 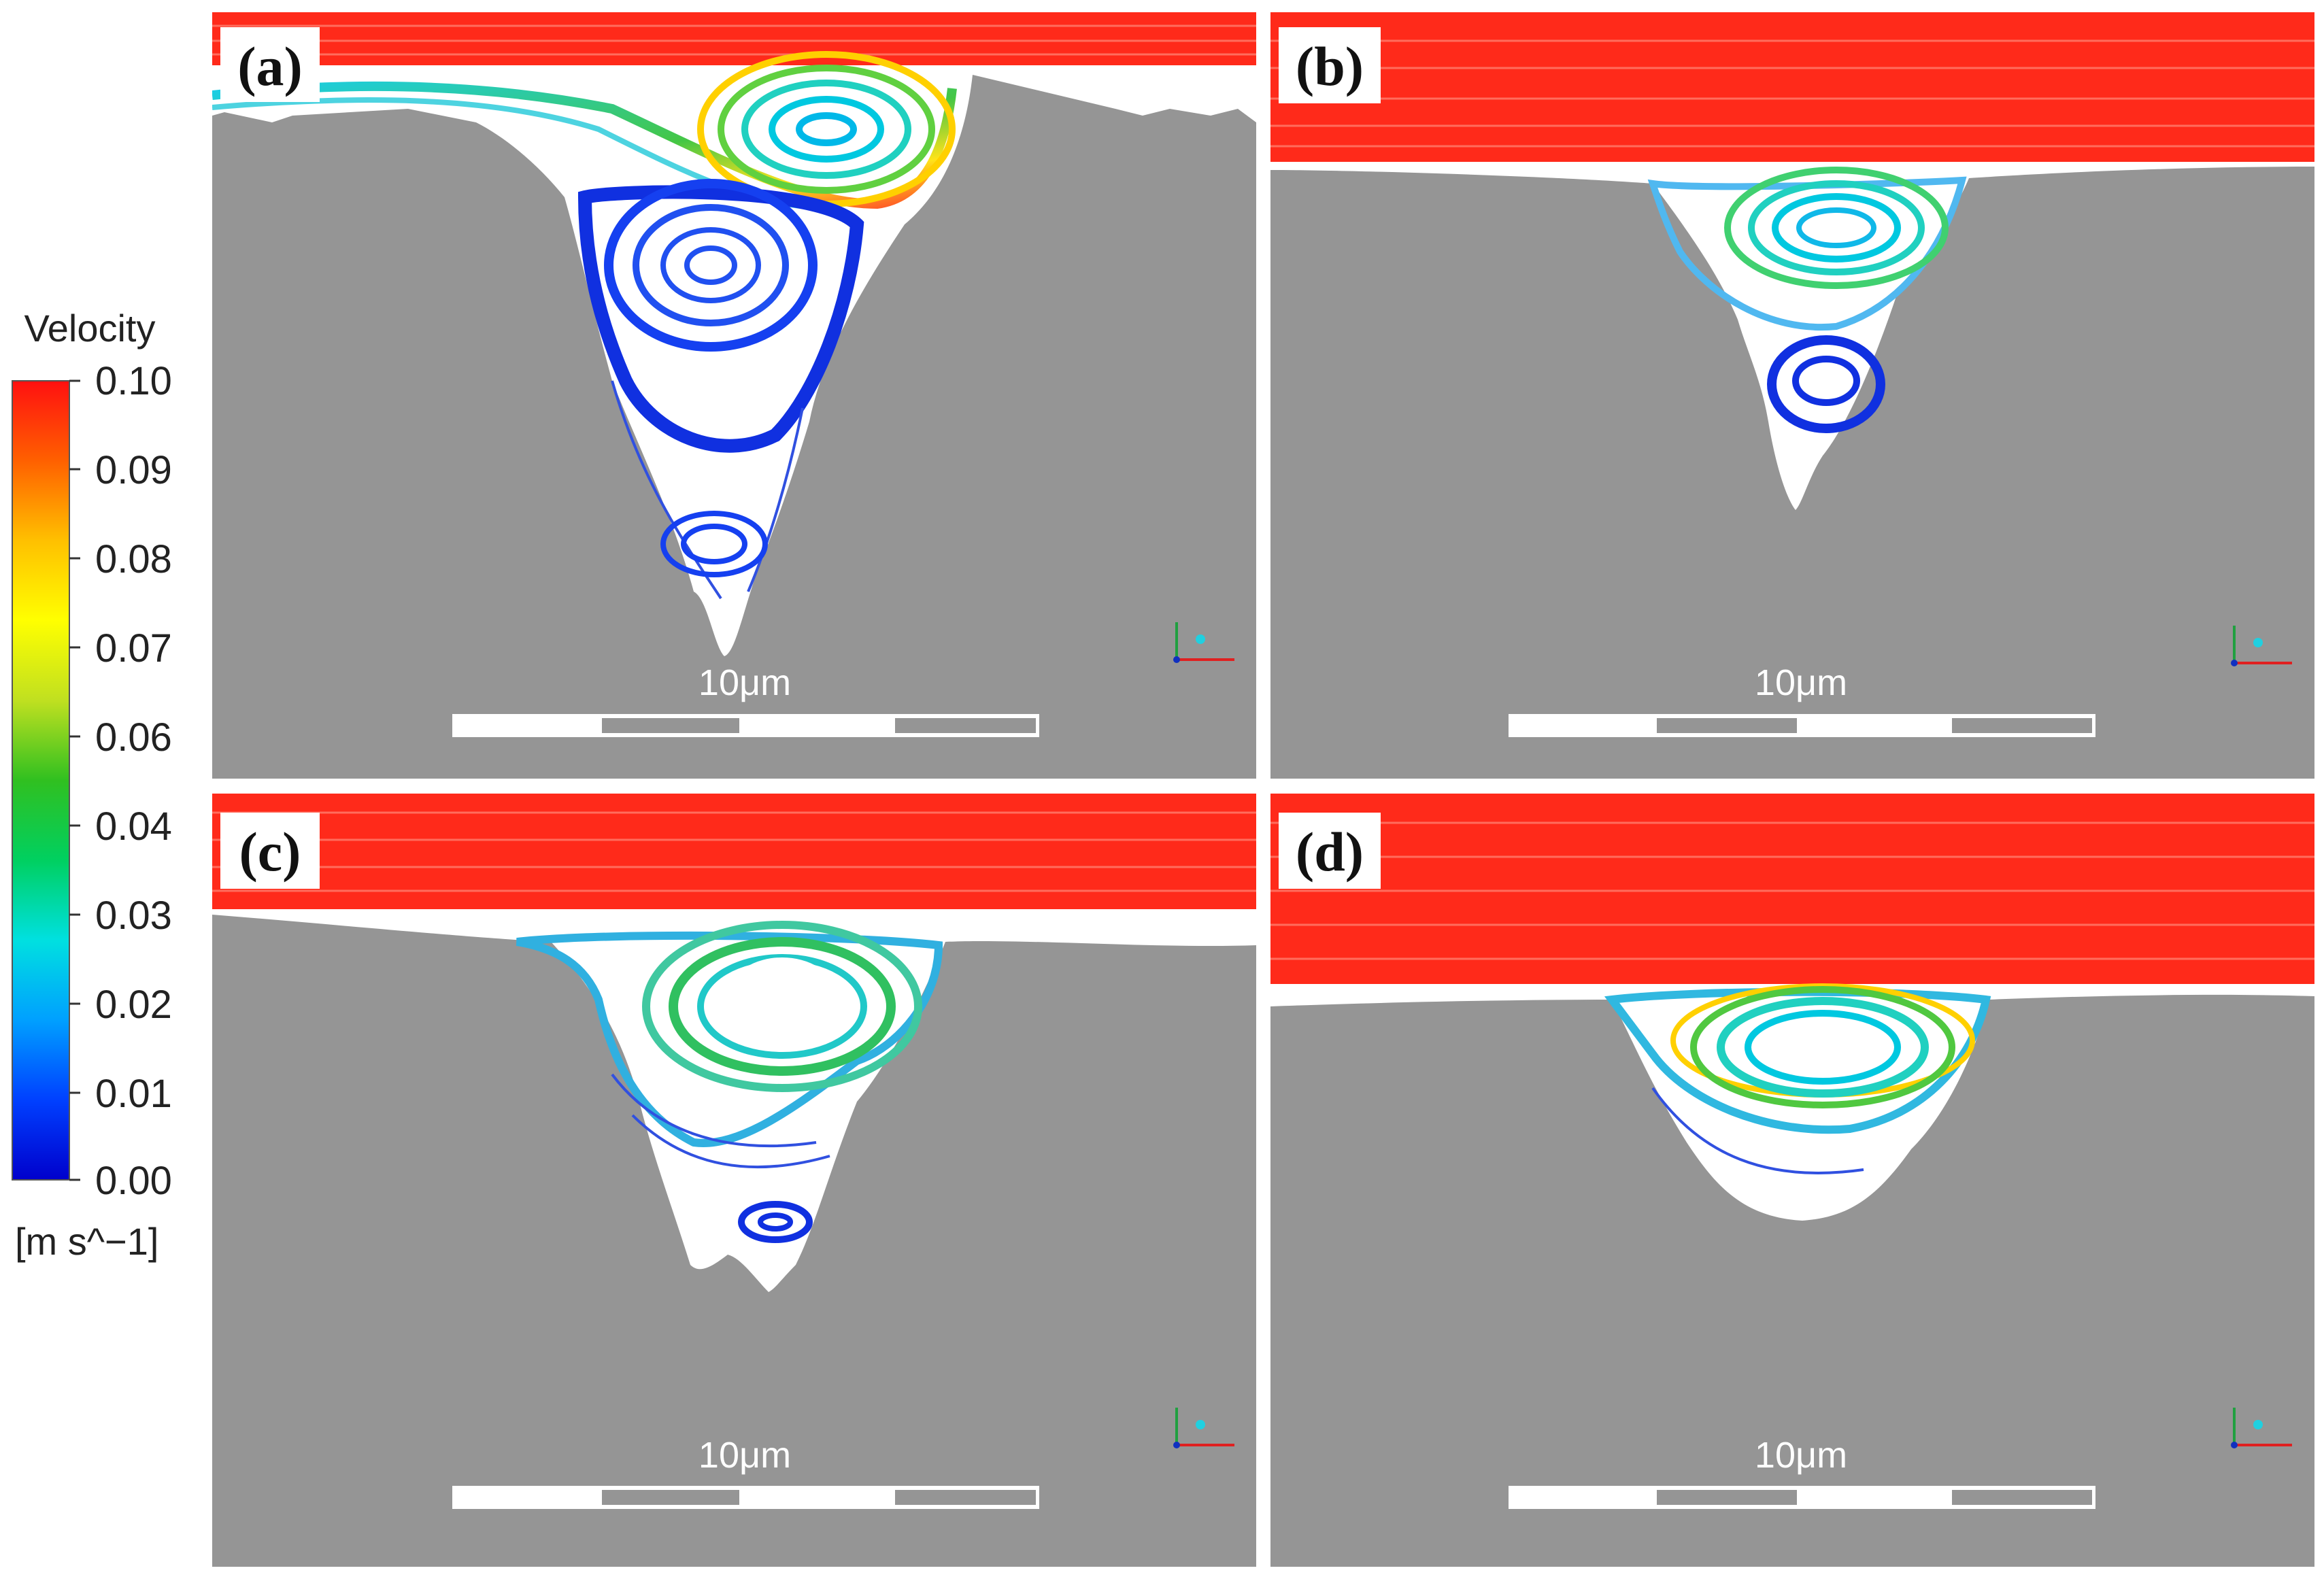 I want to click on panel-label: (c), so click(x=270, y=852).